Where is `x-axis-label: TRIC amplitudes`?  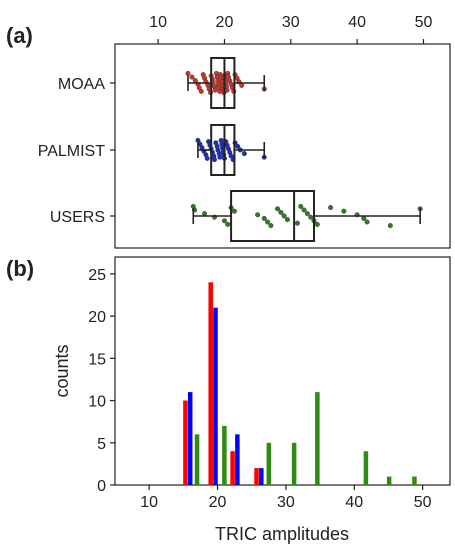 x-axis-label: TRIC amplitudes is located at coordinates (282, 534).